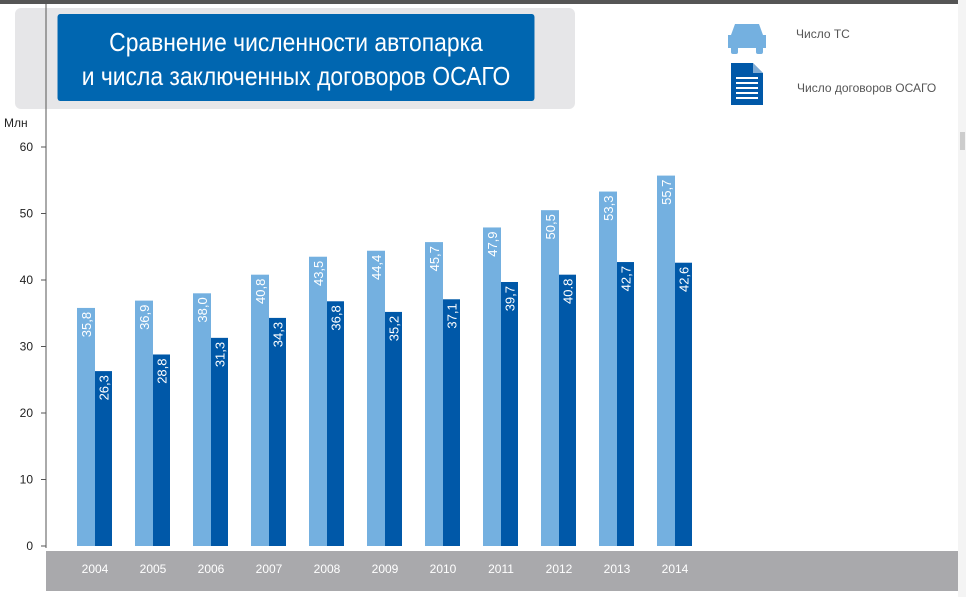  Describe the element at coordinates (27, 480) in the screenshot. I see `y-tick-label: 10` at that location.